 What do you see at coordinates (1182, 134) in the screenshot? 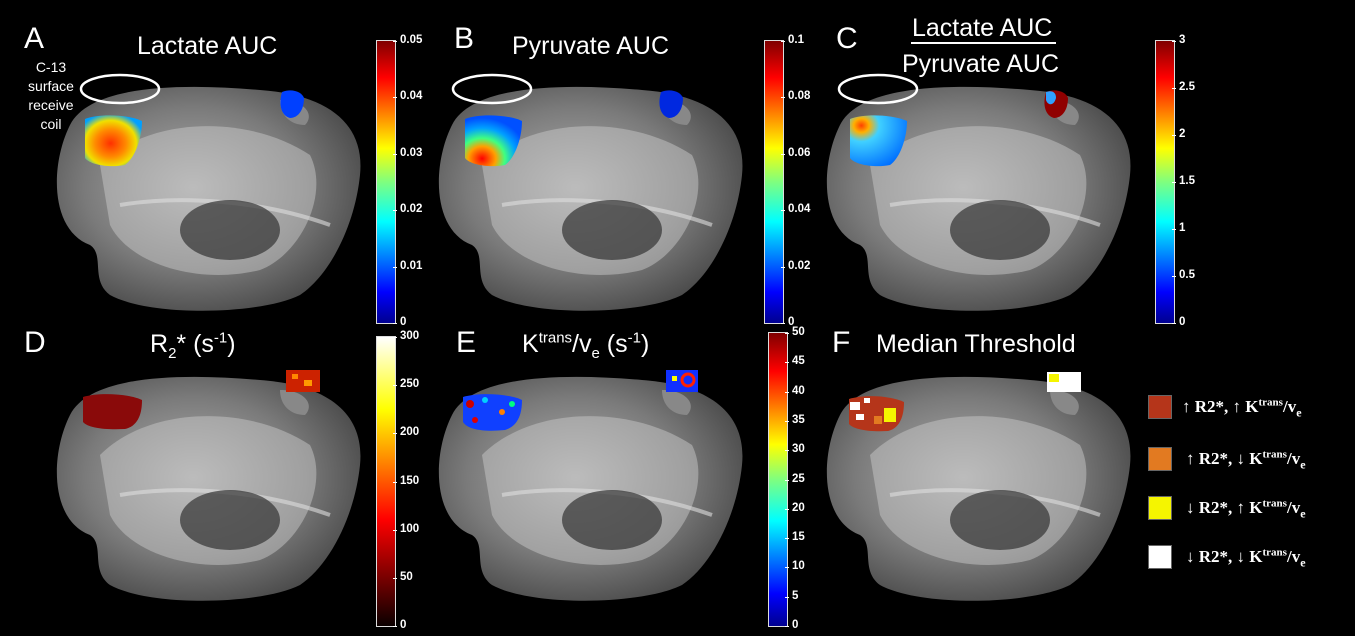
I see `colorbar-tick-label: 2` at bounding box center [1182, 134].